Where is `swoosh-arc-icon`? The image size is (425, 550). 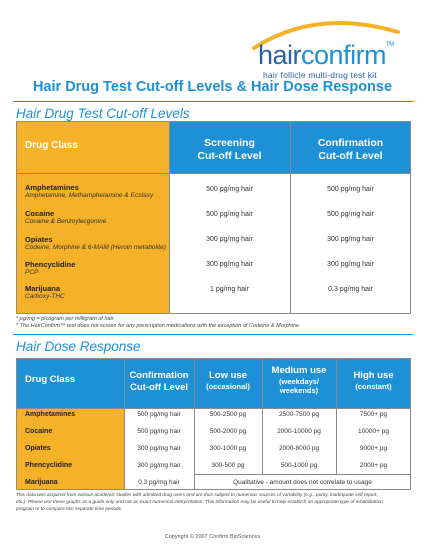
swoosh-arc-icon is located at coordinates (326, 35).